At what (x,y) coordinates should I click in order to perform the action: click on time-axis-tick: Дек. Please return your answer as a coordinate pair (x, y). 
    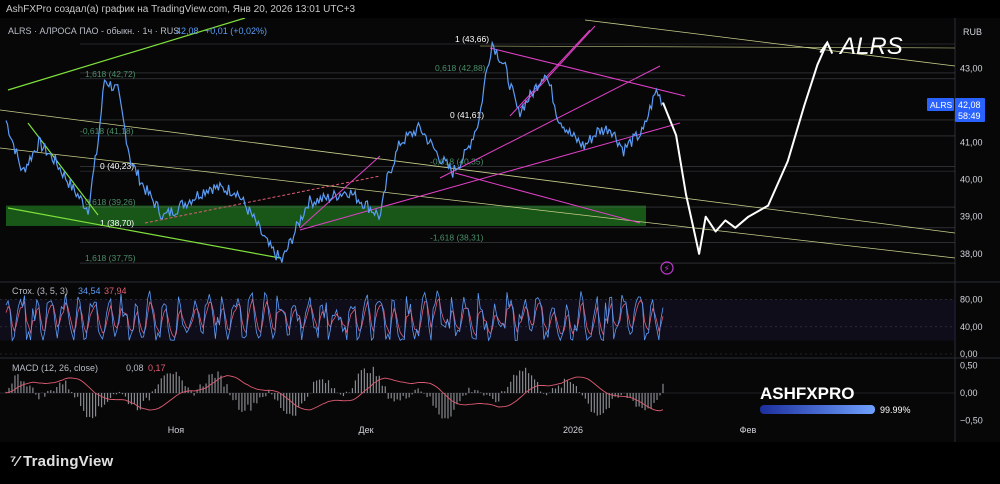
    Looking at the image, I should click on (365, 430).